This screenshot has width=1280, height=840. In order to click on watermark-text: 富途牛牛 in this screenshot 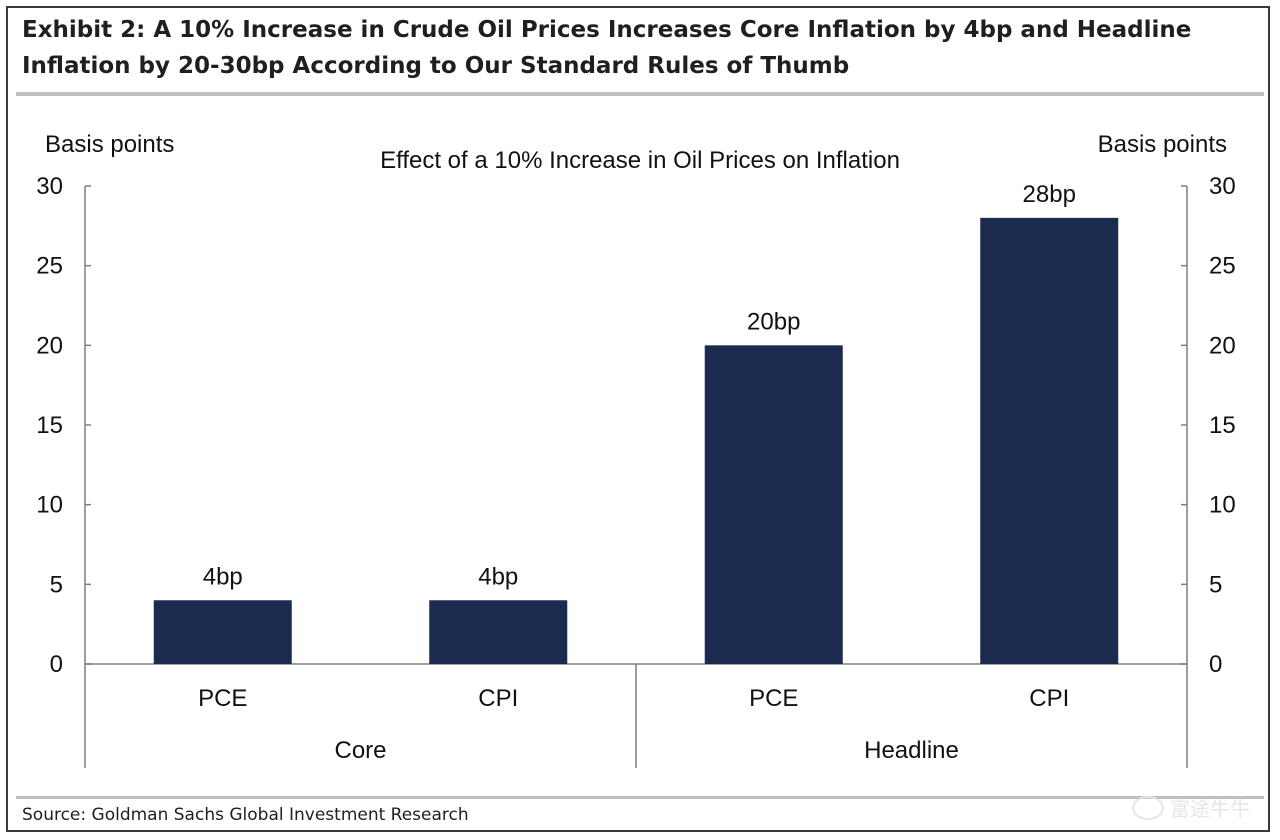, I will do `click(1210, 809)`.